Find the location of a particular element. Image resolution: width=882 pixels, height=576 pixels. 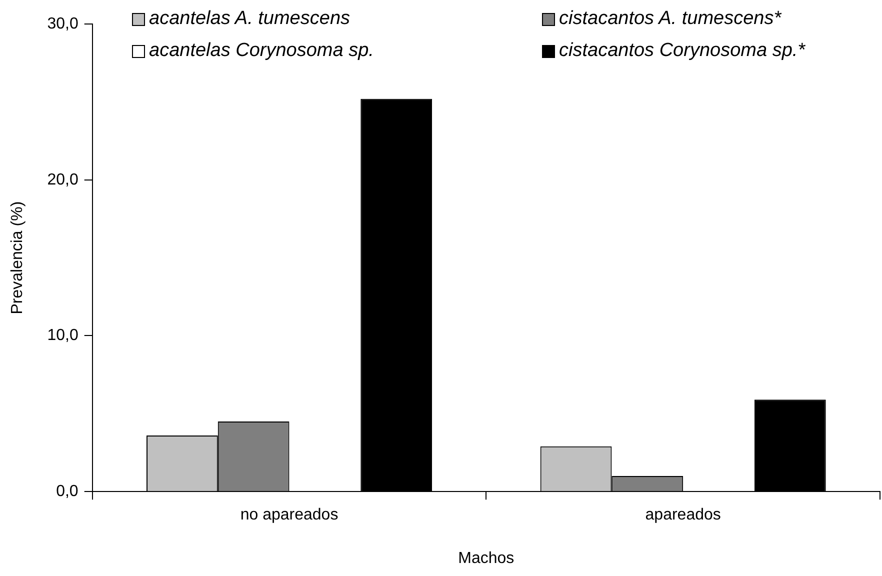

legend-label: cistacantos A. tumescens* is located at coordinates (670, 19).